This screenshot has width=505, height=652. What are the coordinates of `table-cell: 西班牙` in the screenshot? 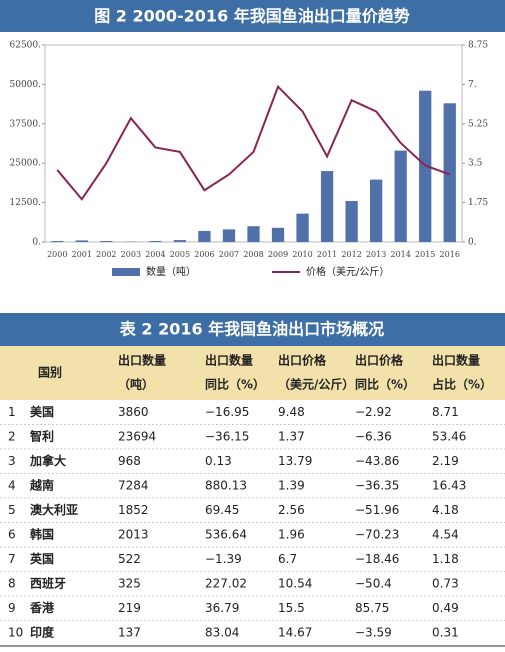 It's located at (48, 582).